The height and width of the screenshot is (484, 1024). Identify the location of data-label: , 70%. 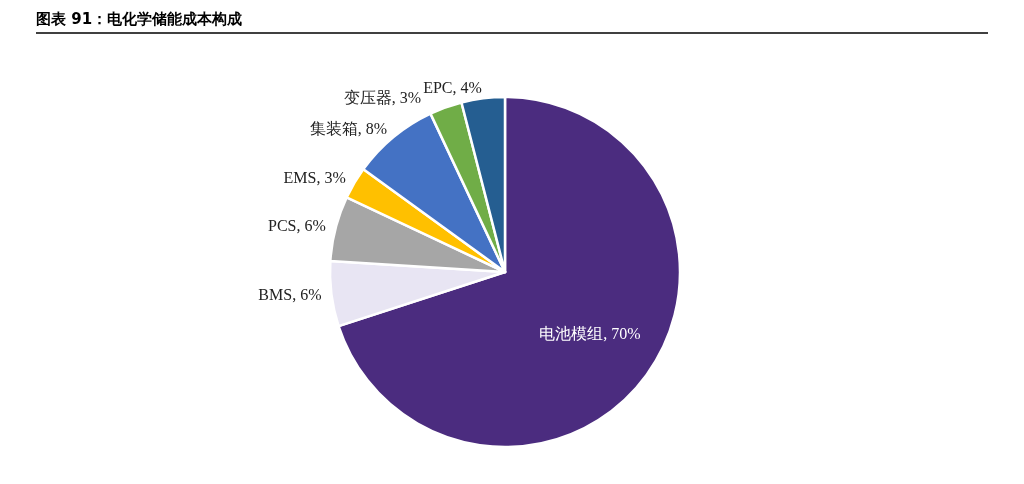
(622, 333).